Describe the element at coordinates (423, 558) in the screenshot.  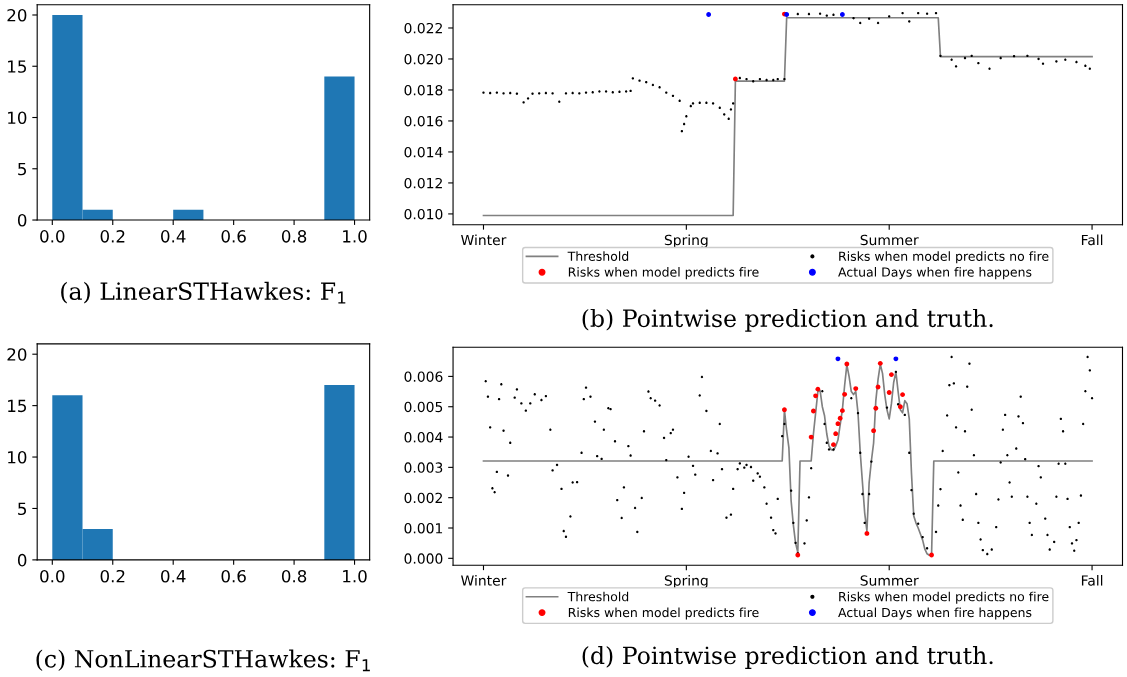
I see `y-tick-label: 0.000` at that location.